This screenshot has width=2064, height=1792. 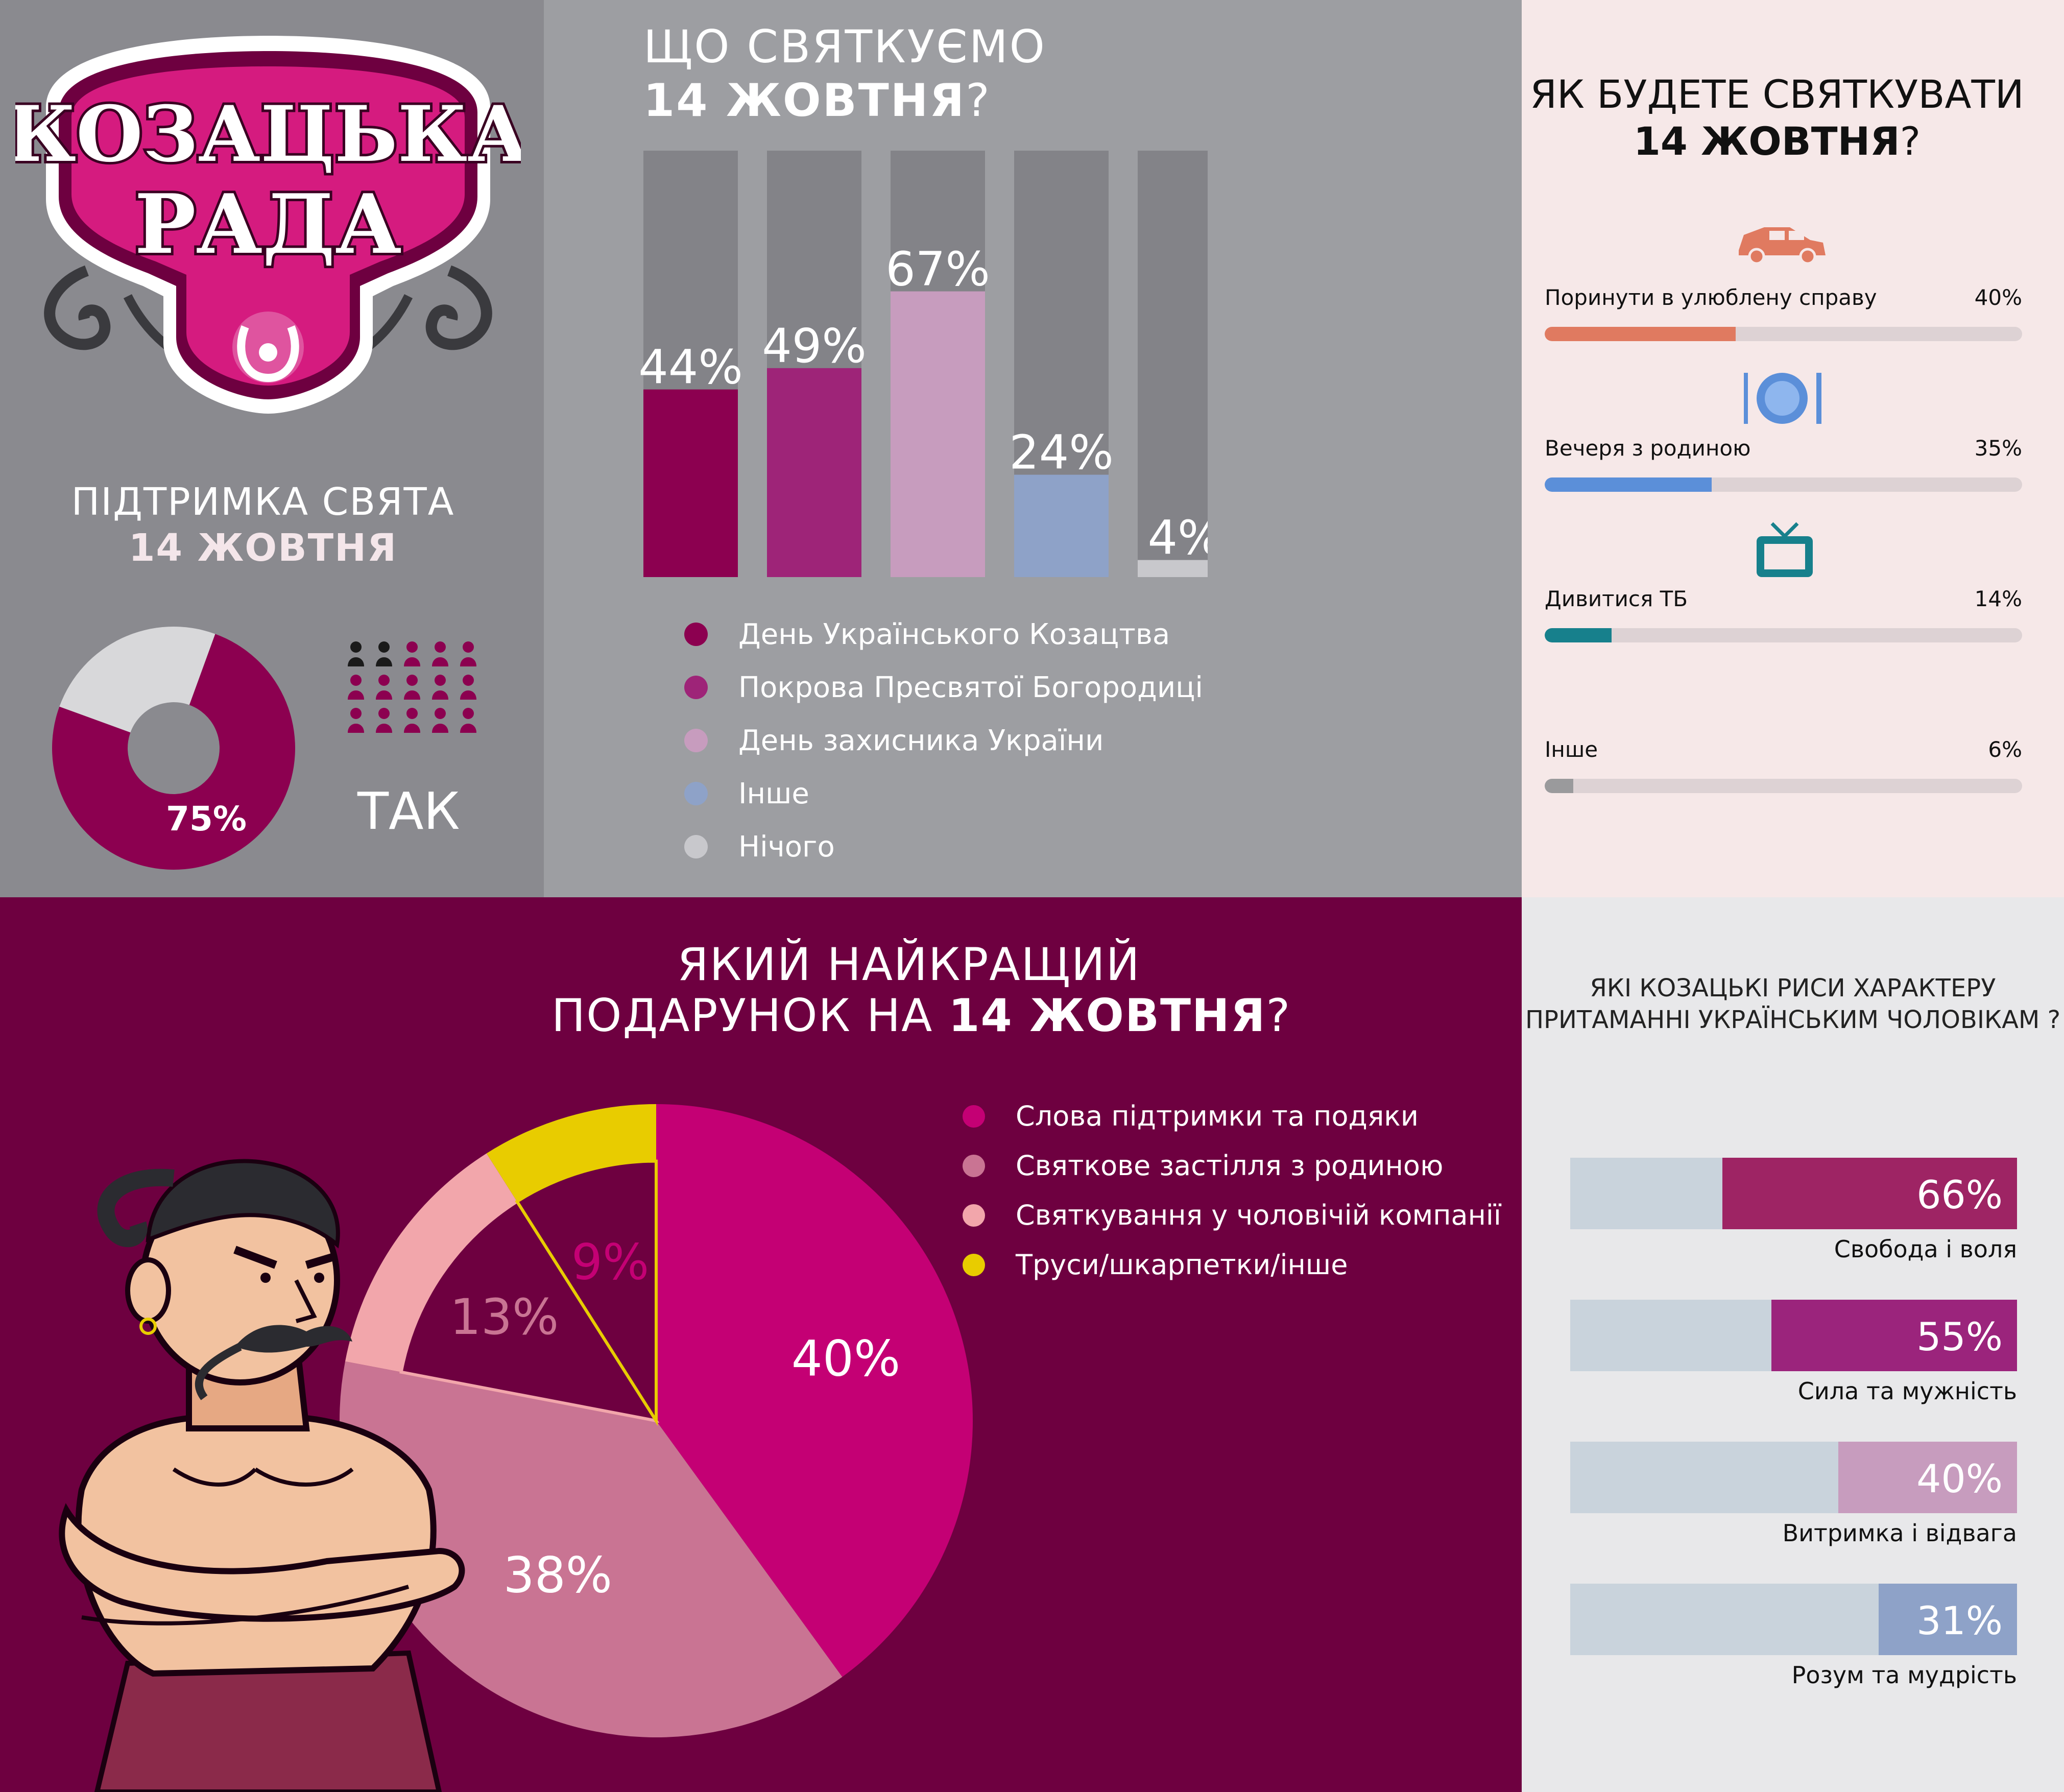 I want to click on how-row: Вечеря з родиною 35%, so click(x=1783, y=445).